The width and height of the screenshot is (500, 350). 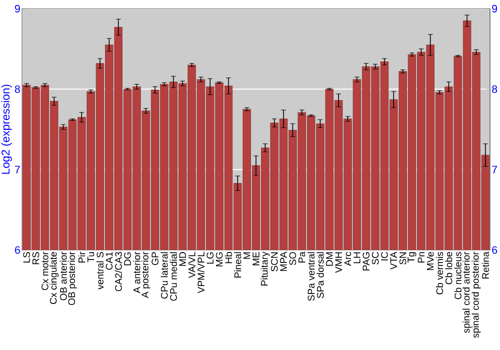 What do you see at coordinates (36, 258) in the screenshot?
I see `x-tick-label: RS` at bounding box center [36, 258].